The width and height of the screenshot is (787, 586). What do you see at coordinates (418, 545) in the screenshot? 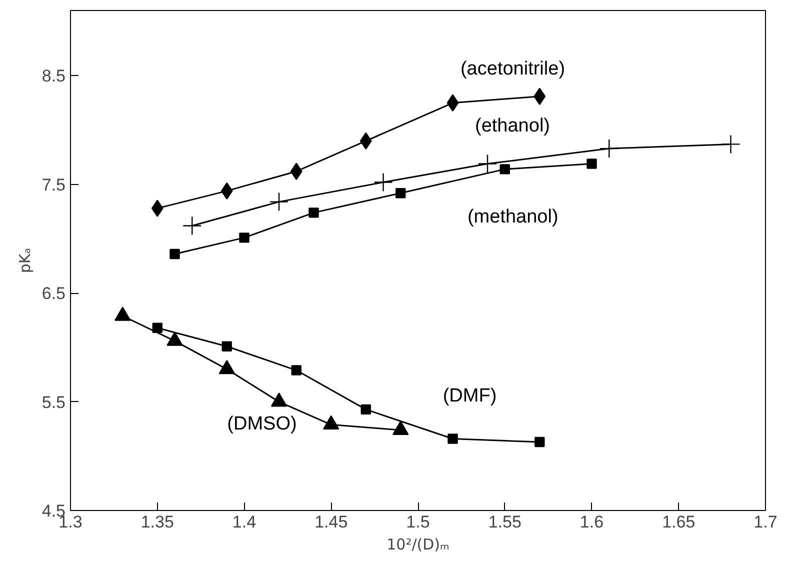
I see `x-axis-title: 10²/(D)ₘ` at bounding box center [418, 545].